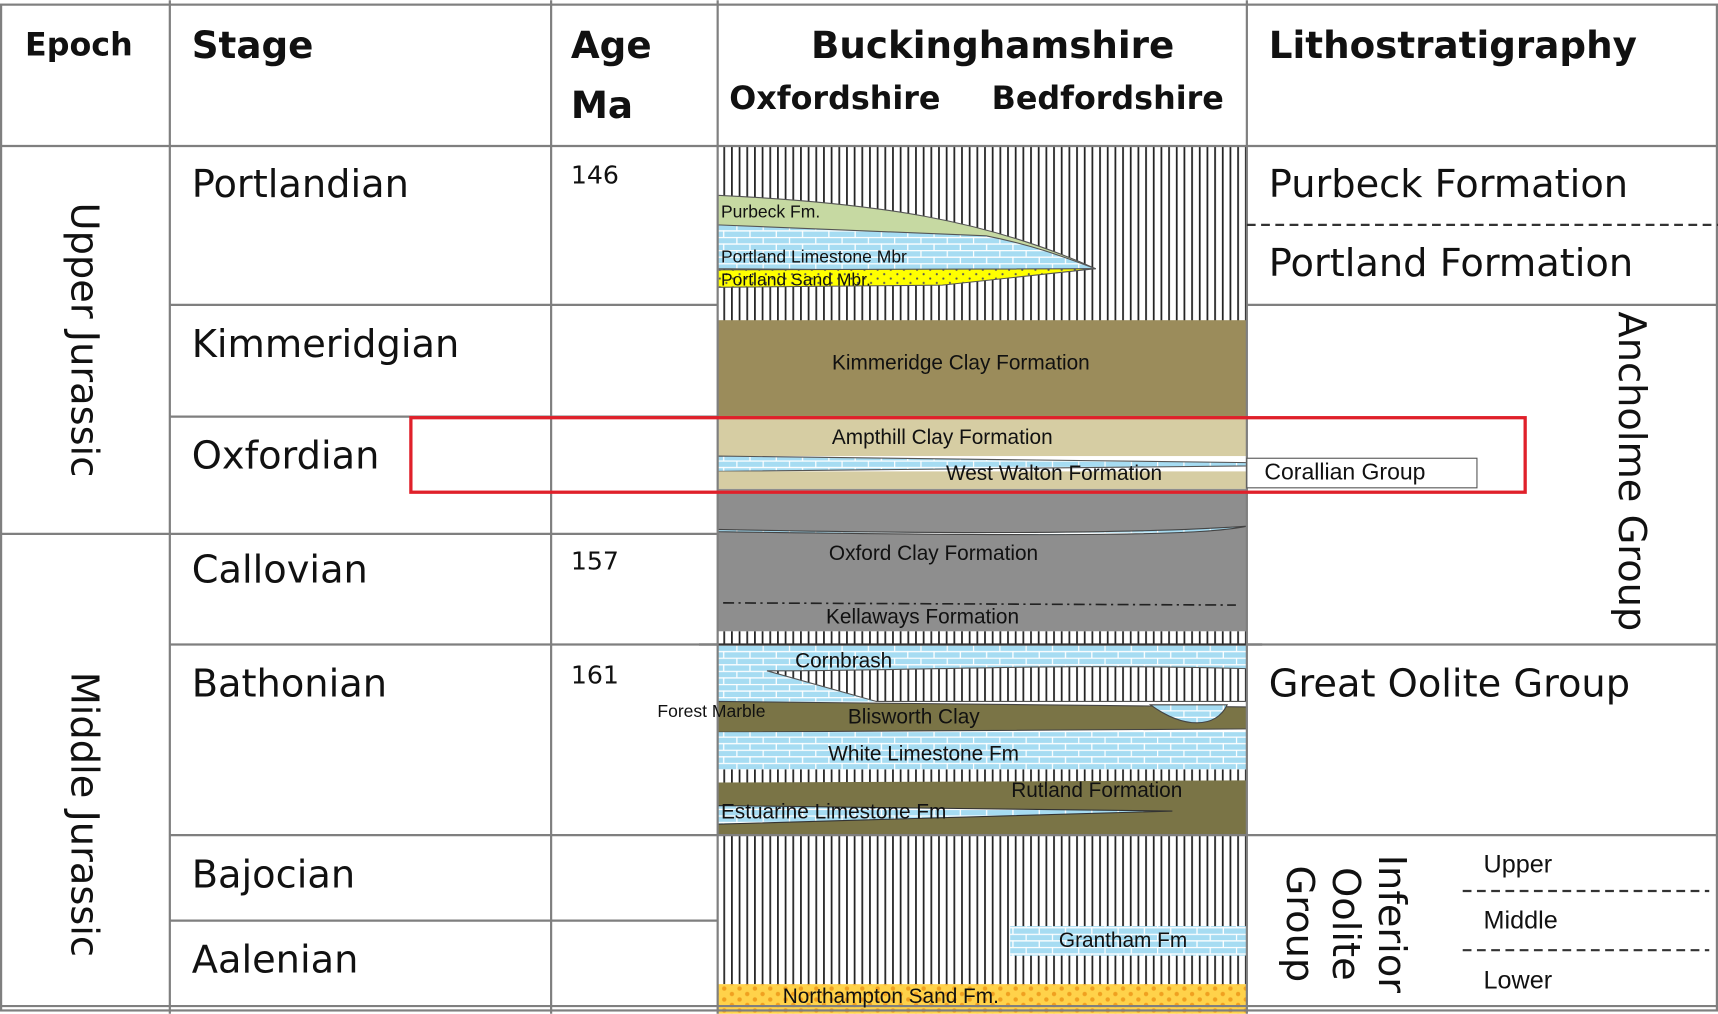 This screenshot has height=1014, width=1718. I want to click on header: Oxfordshire, so click(834, 99).